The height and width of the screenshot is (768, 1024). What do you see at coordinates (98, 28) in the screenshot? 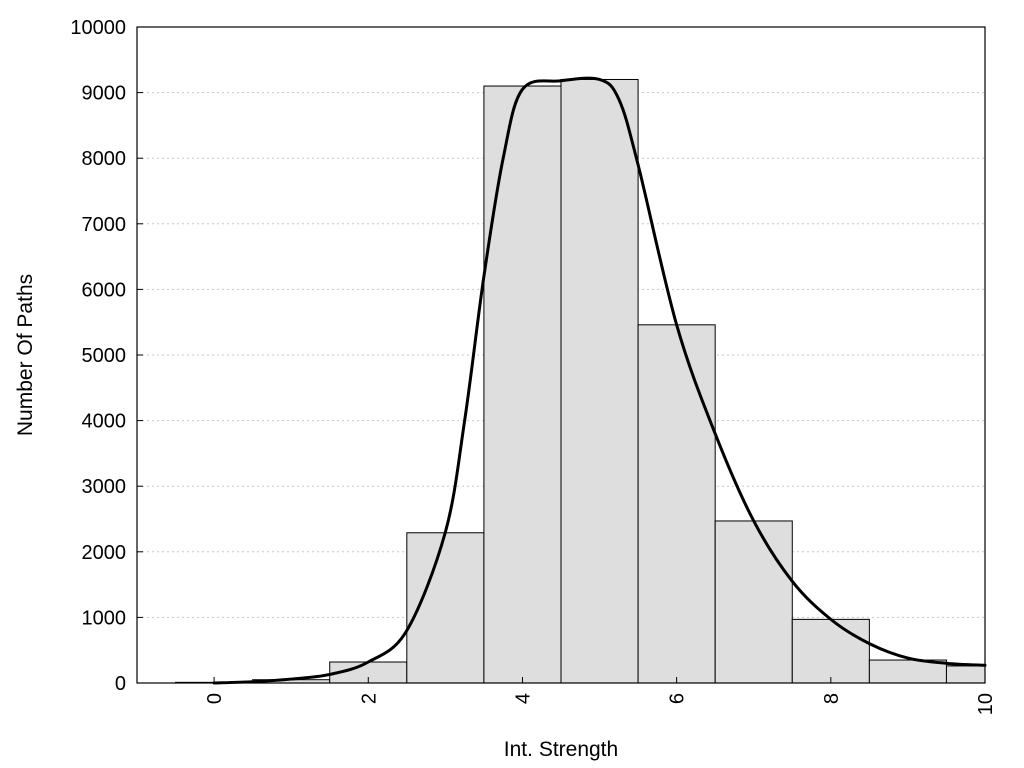
I see `y-tick-label-10000: 10000` at bounding box center [98, 28].